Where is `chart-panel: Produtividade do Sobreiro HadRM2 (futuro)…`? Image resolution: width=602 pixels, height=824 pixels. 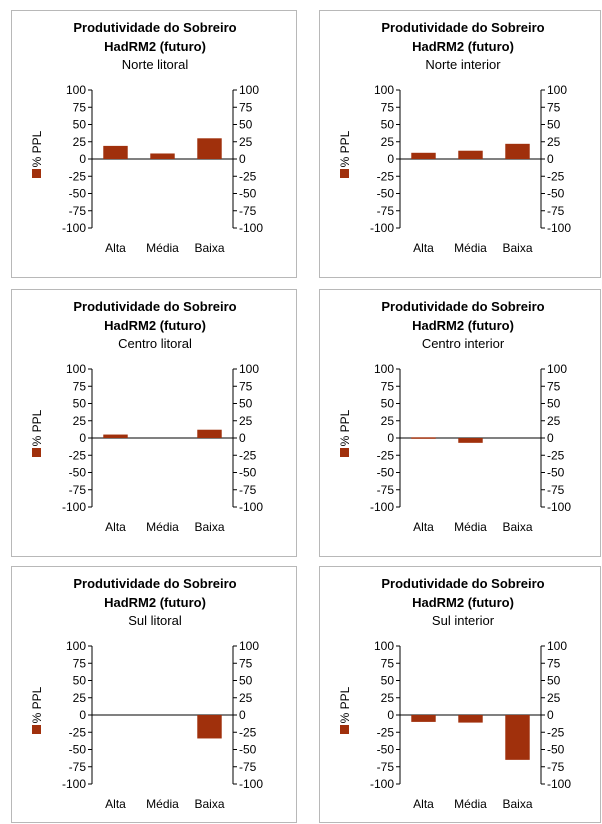 chart-panel: Produtividade do Sobreiro HadRM2 (futuro)… is located at coordinates (154, 694).